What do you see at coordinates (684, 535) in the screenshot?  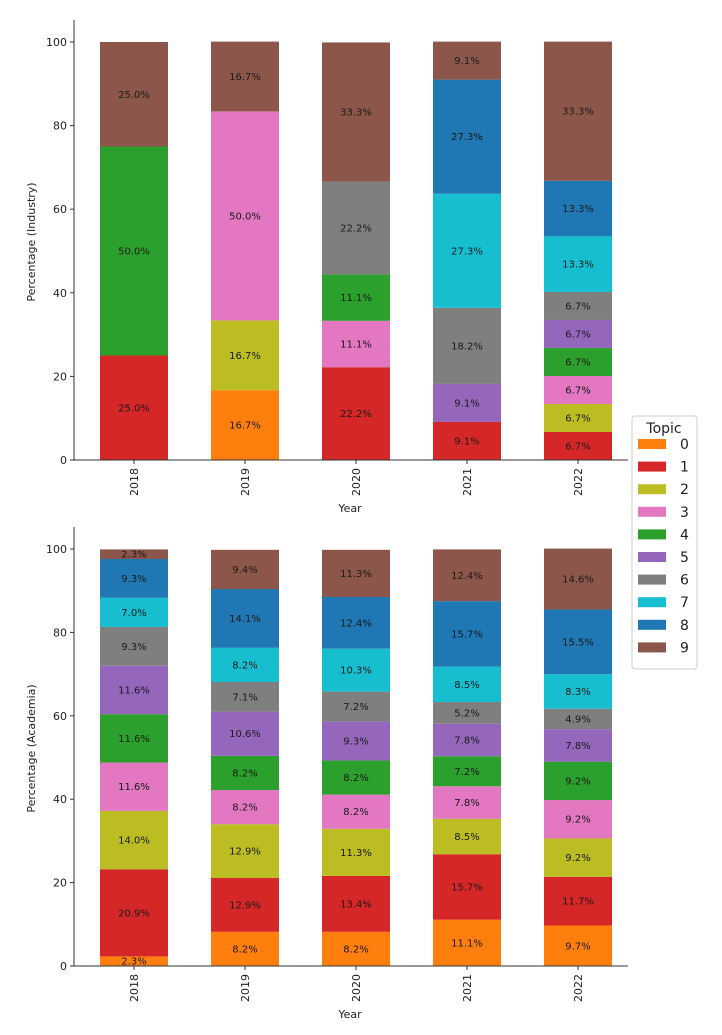 I see `legend-label: 4` at bounding box center [684, 535].